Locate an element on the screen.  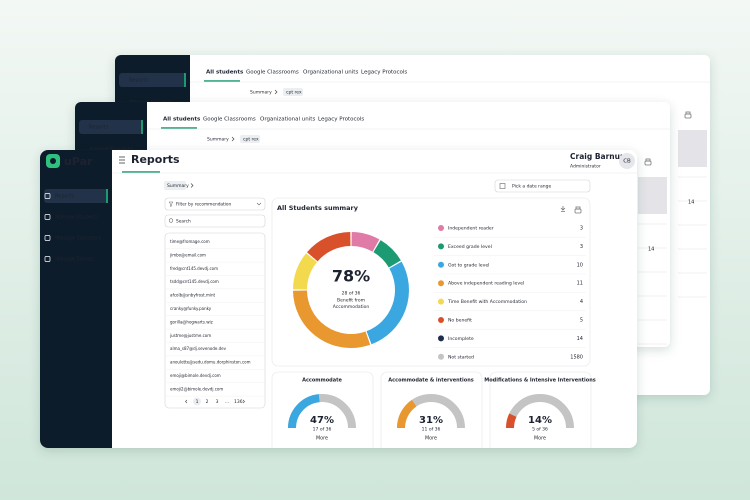
student-email: fred@cnt145.devdj.com is located at coordinates (194, 268).